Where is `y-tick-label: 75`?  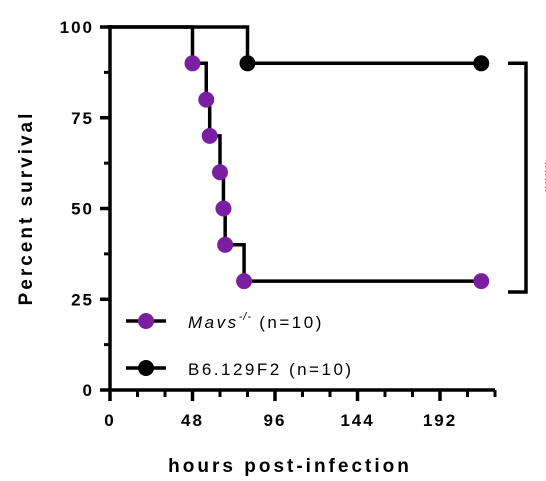
y-tick-label: 75 is located at coordinates (82, 118).